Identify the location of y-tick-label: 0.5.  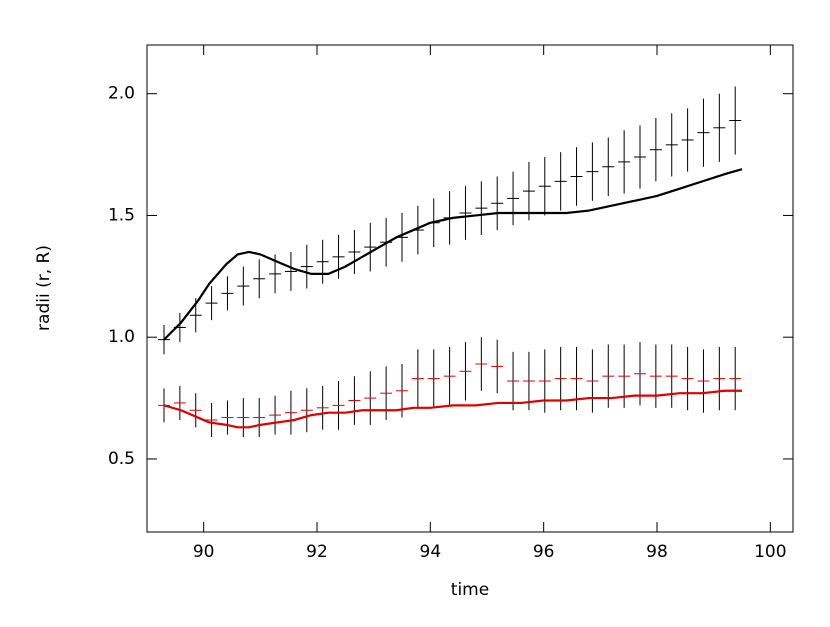
(121, 459).